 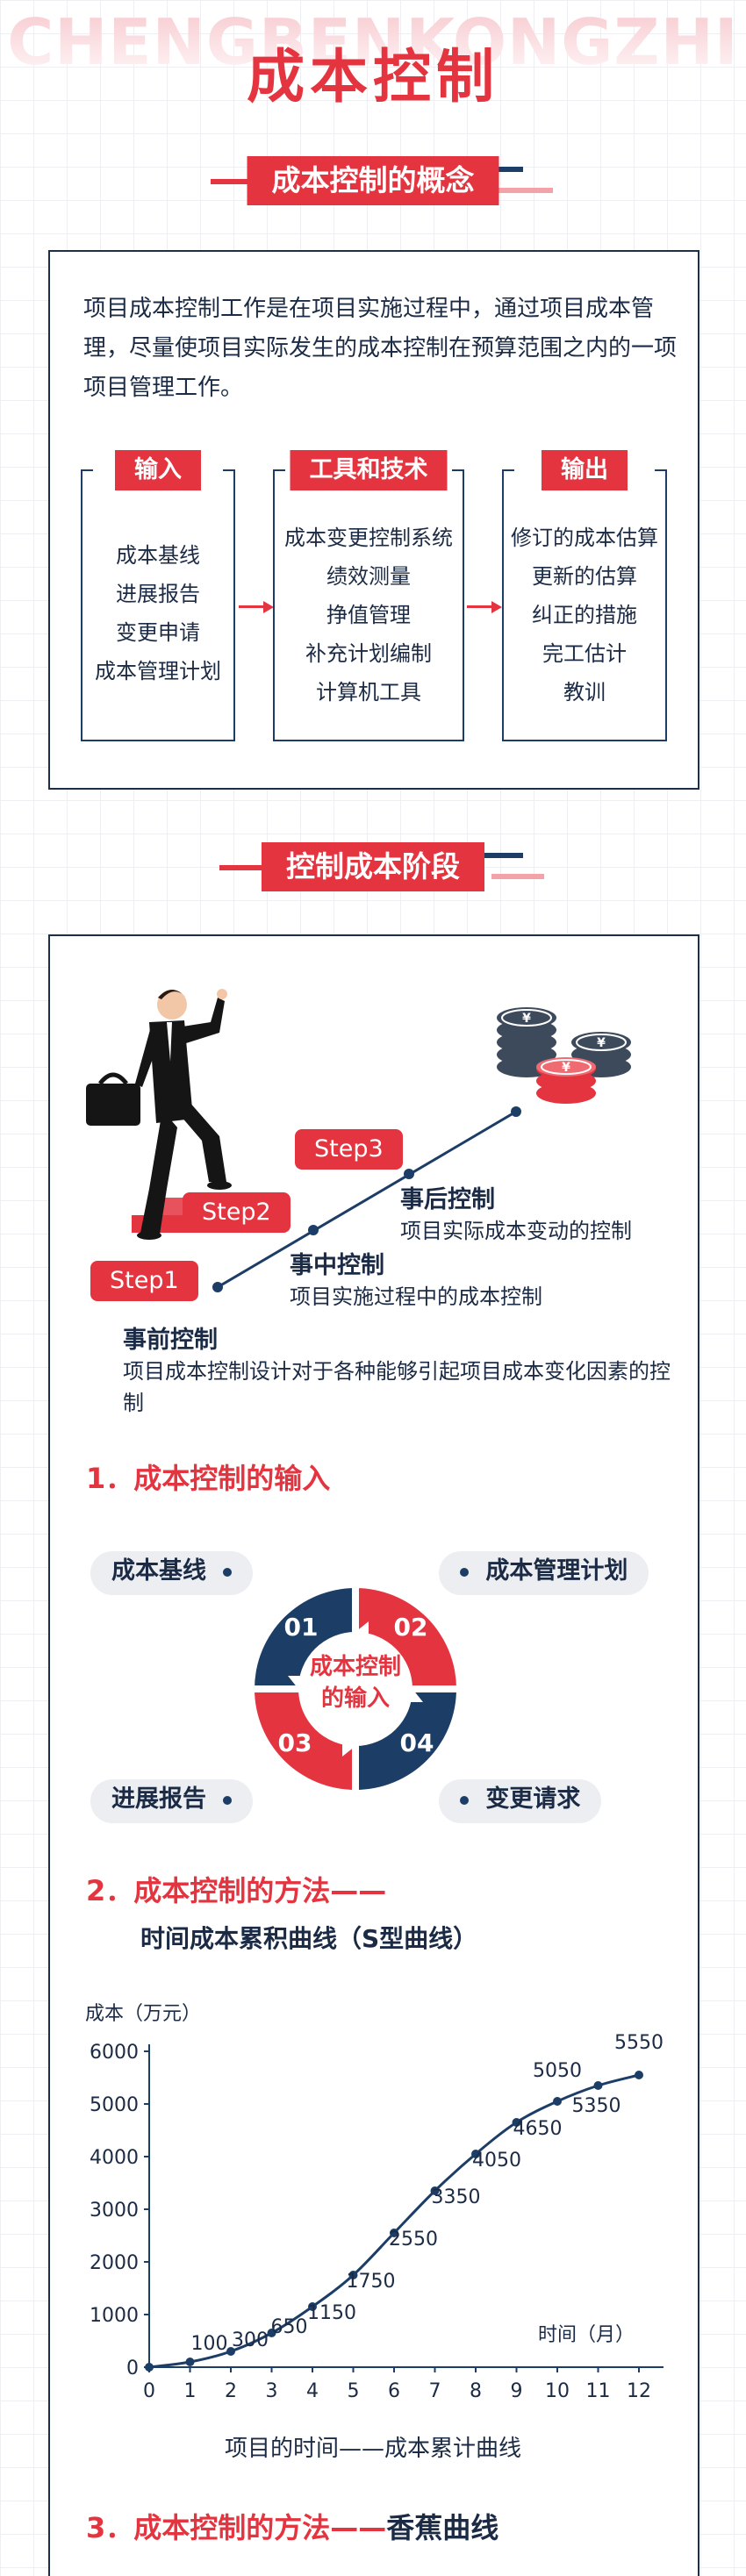 I want to click on cycle-number-03: 03, so click(x=295, y=1742).